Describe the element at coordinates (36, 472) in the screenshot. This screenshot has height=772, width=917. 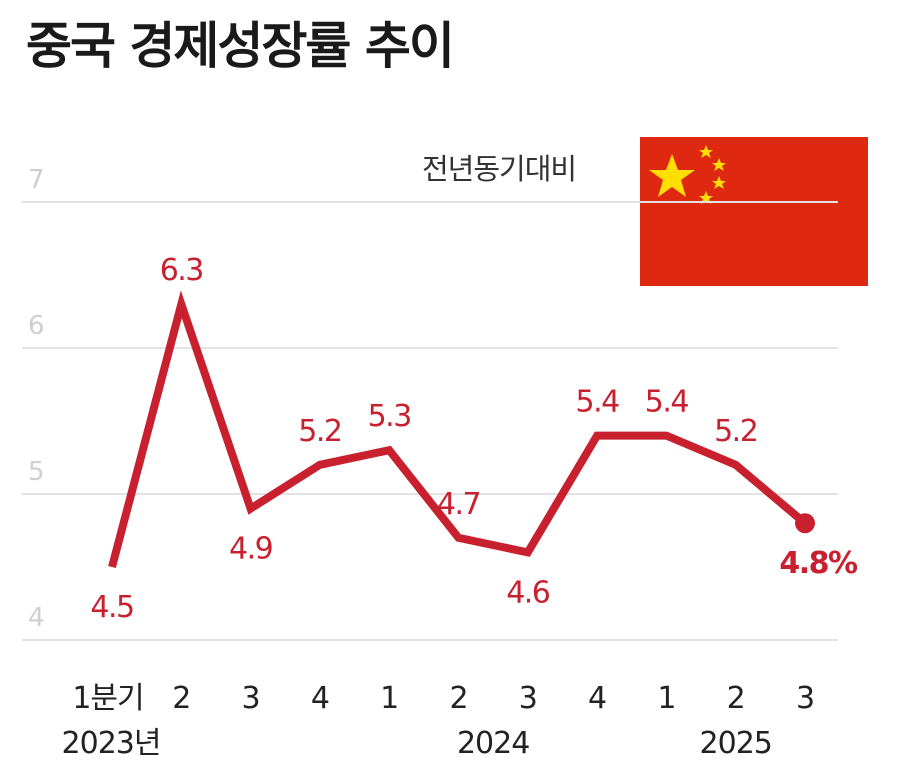
I see `y-tick-label: 5` at that location.